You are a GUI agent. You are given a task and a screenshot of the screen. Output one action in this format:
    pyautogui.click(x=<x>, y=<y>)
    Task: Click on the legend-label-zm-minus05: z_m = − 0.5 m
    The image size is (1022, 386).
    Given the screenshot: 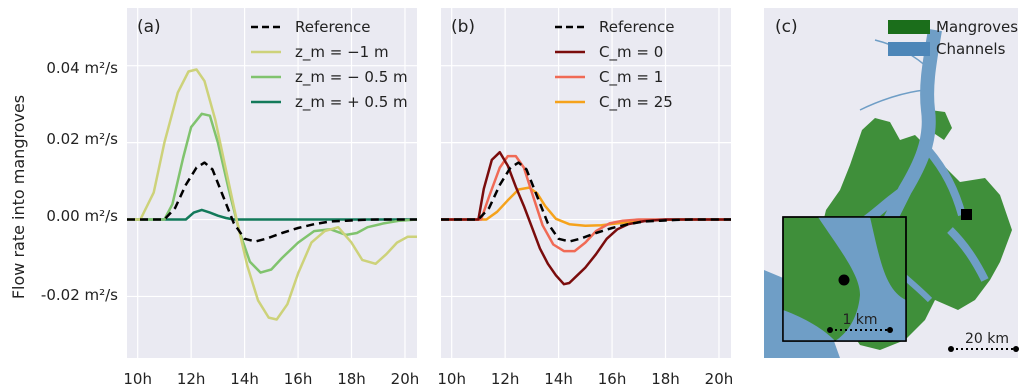 What is the action you would take?
    pyautogui.click(x=351, y=77)
    